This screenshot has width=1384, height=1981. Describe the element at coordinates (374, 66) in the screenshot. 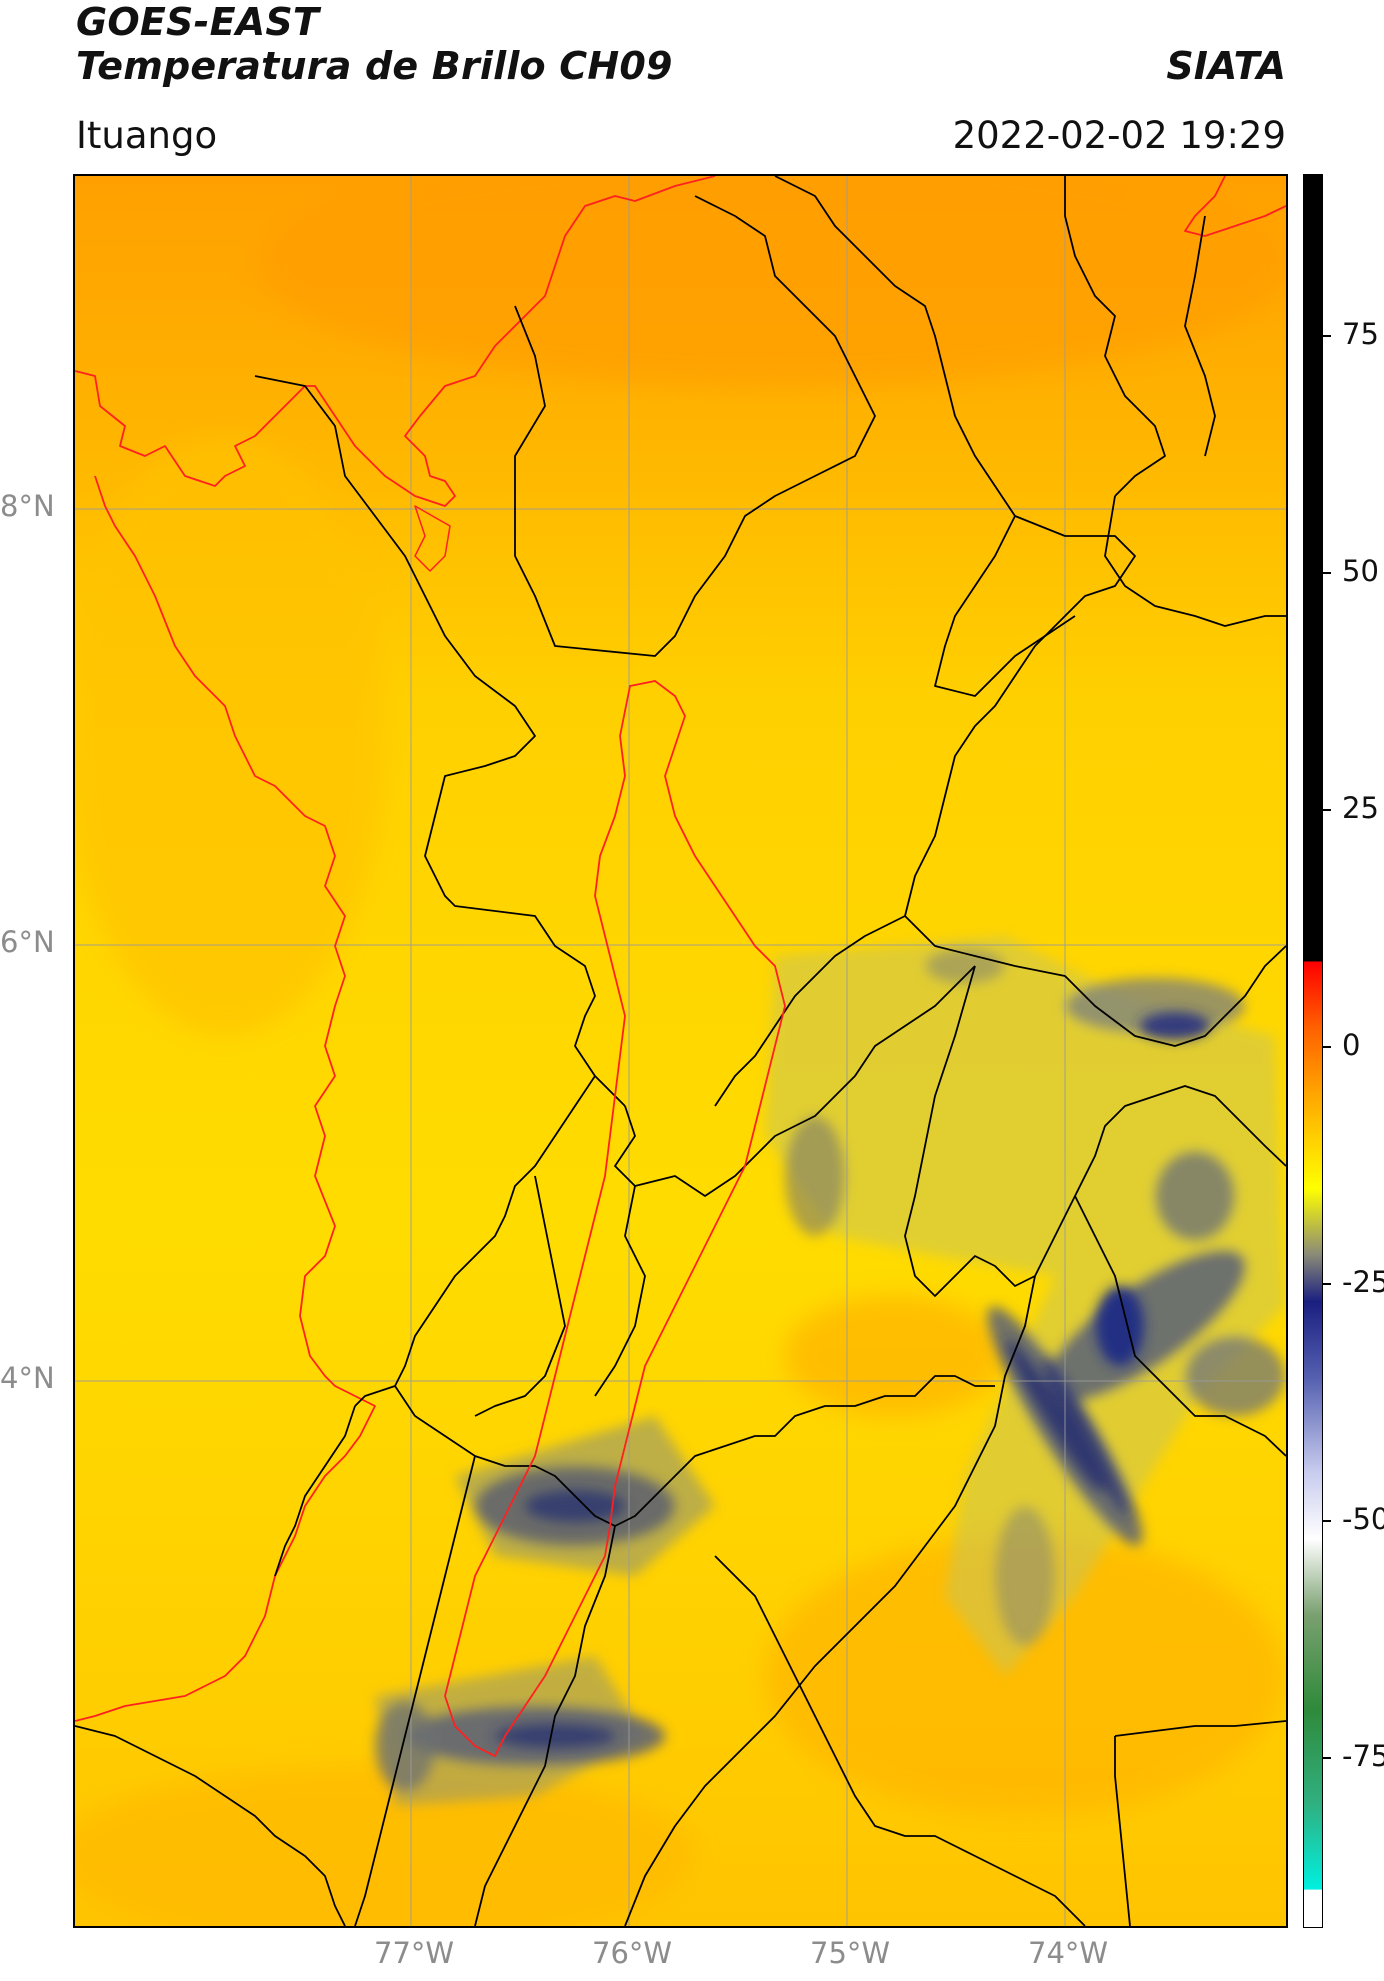

I see `map-title-product: Temperatura de Brillo CH09` at that location.